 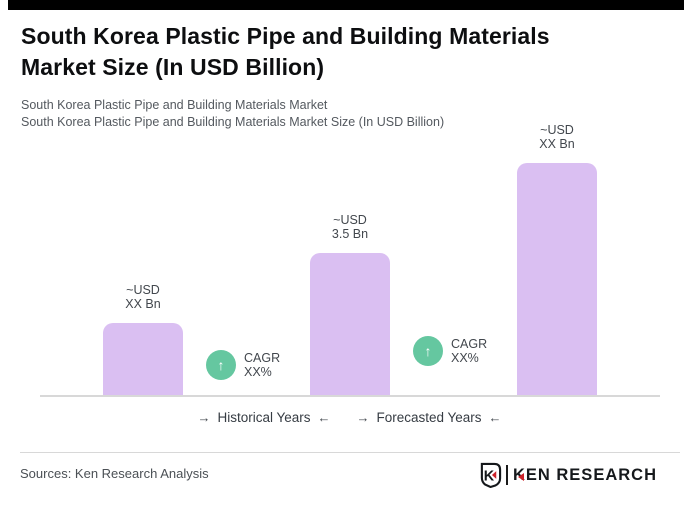 I want to click on bar-base-year, so click(x=350, y=324).